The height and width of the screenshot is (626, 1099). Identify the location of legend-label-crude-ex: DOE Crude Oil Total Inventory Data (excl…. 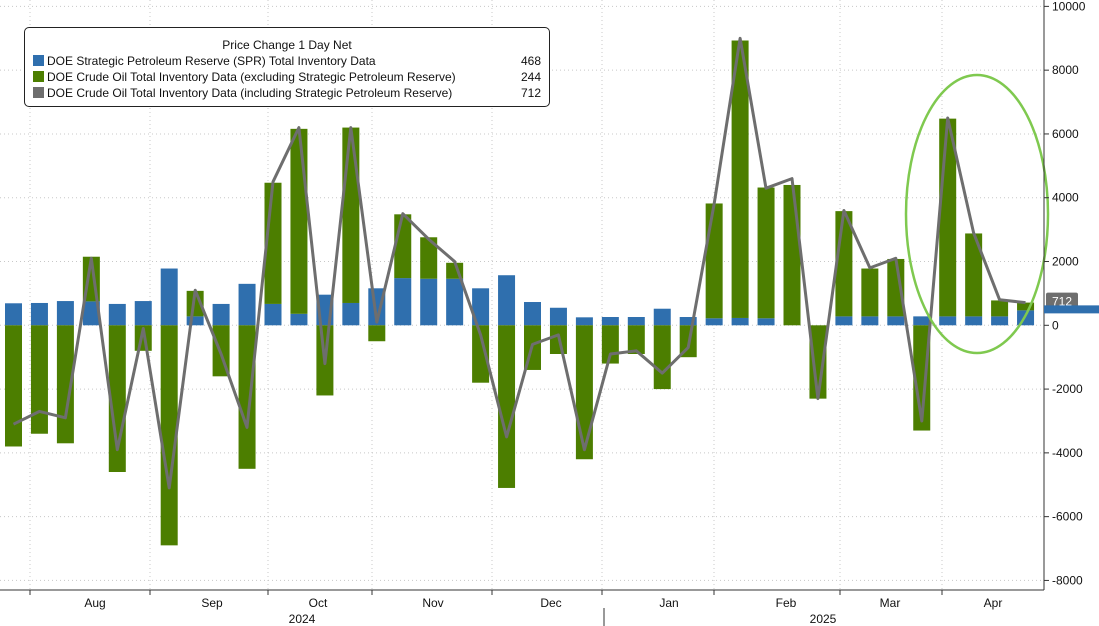
(251, 77).